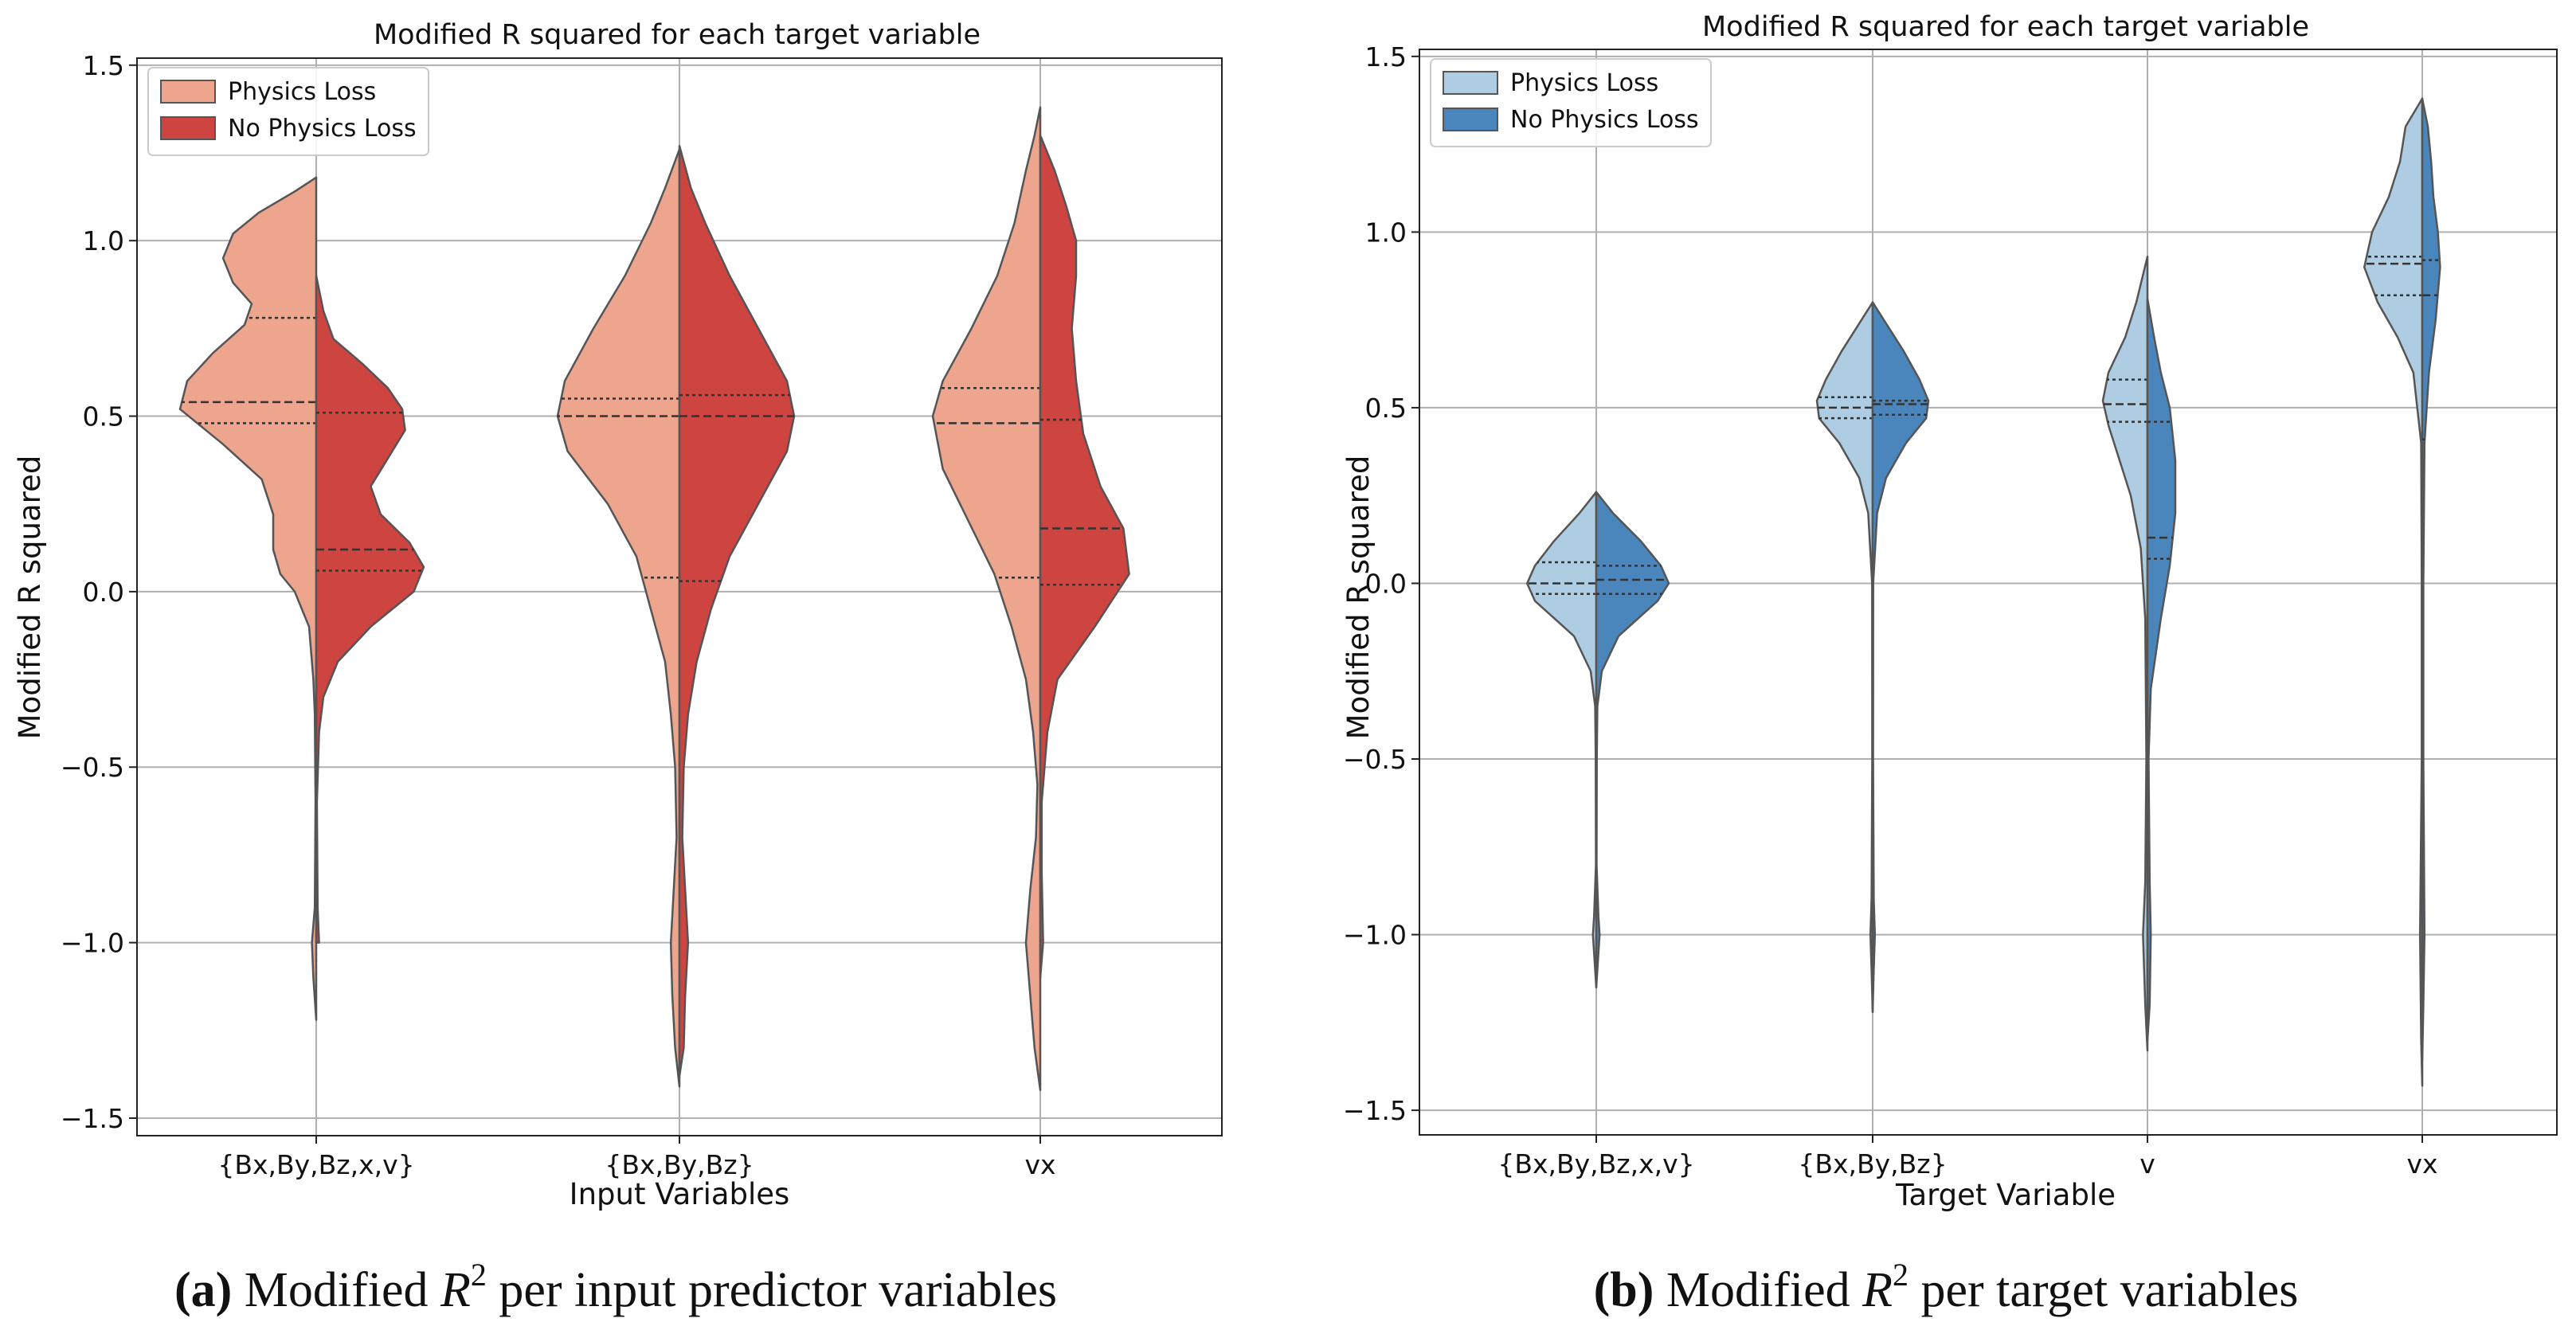 This screenshot has height=1330, width=2576. Describe the element at coordinates (203, 1290) in the screenshot. I see `caption-label: (a)` at that location.